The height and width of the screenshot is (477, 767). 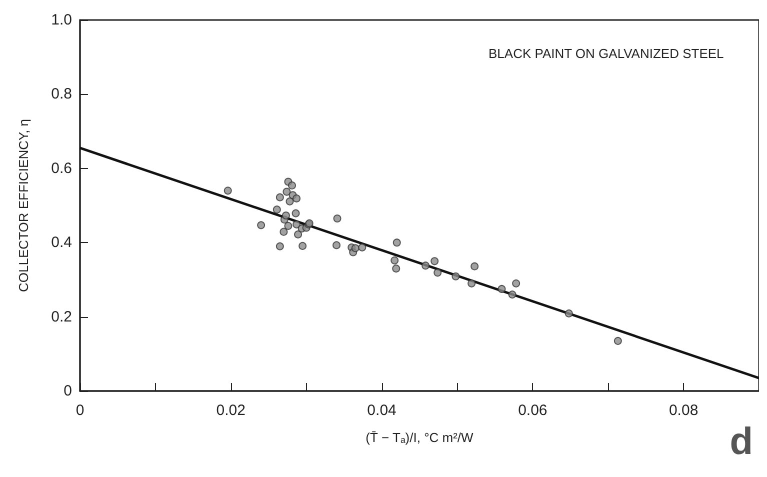 What do you see at coordinates (61, 317) in the screenshot?
I see `y-tick-label: 0.2` at bounding box center [61, 317].